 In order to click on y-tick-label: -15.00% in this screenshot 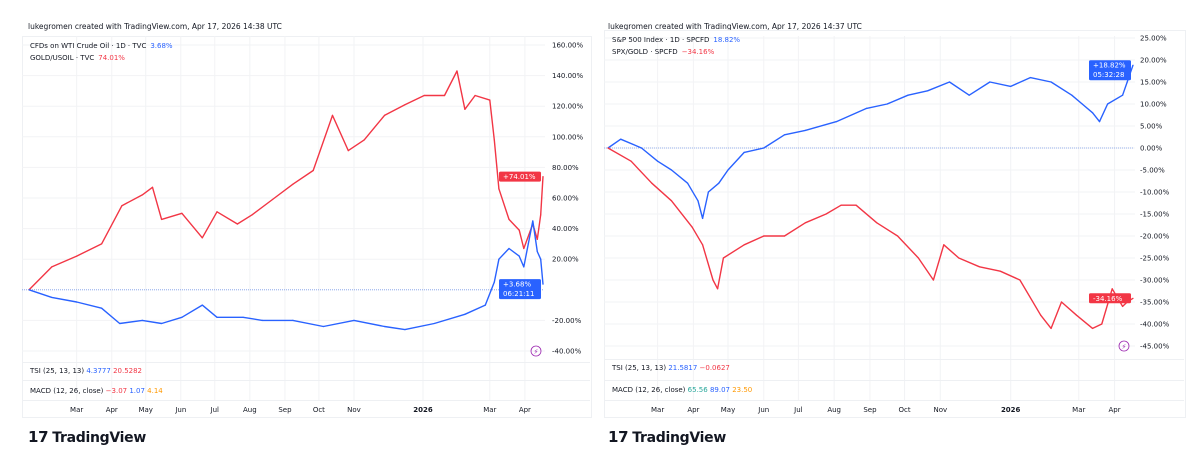, I will do `click(1155, 215)`.